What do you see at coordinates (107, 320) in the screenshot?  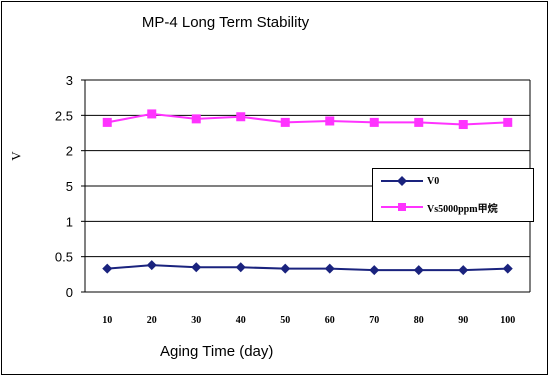 I see `x-tick-label: 10` at bounding box center [107, 320].